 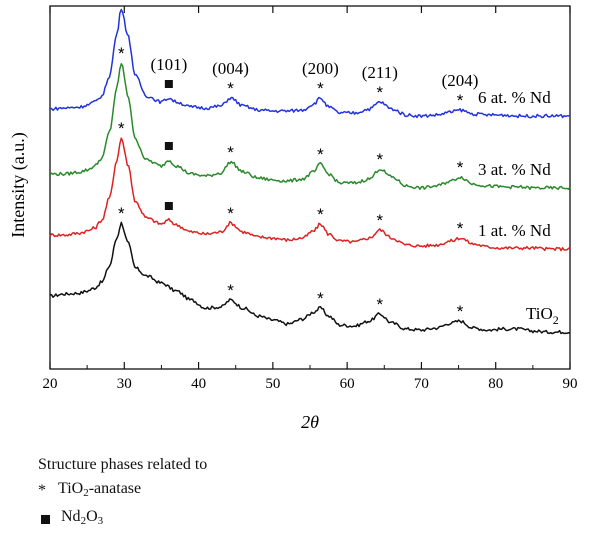 I want to click on legend-item-anatase: * TiO2-anatase, so click(x=122, y=491).